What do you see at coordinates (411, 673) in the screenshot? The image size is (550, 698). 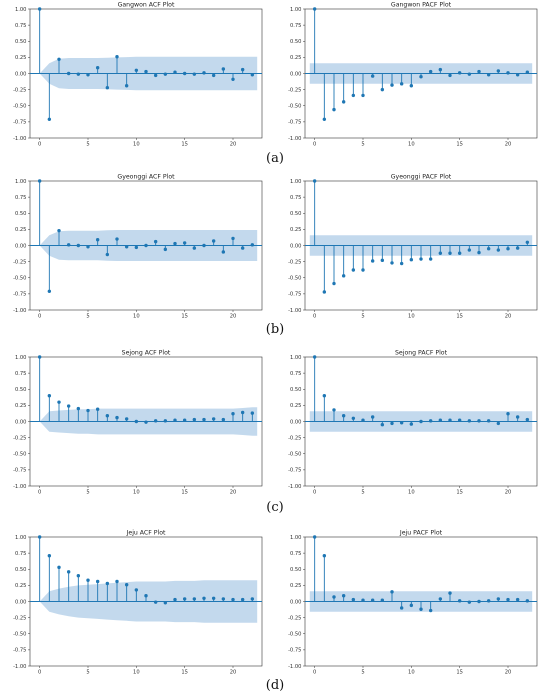 I see `jeju-pacf-plot-xtick-label: 10` at bounding box center [411, 673].